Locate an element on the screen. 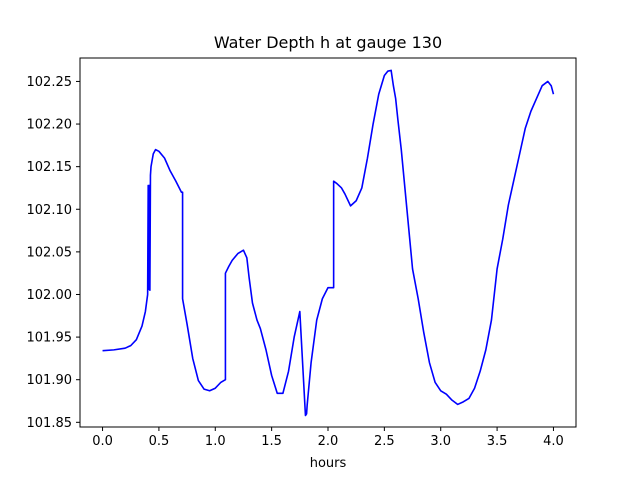 This screenshot has width=640, height=480. x-tick-label: 3.5 is located at coordinates (497, 441).